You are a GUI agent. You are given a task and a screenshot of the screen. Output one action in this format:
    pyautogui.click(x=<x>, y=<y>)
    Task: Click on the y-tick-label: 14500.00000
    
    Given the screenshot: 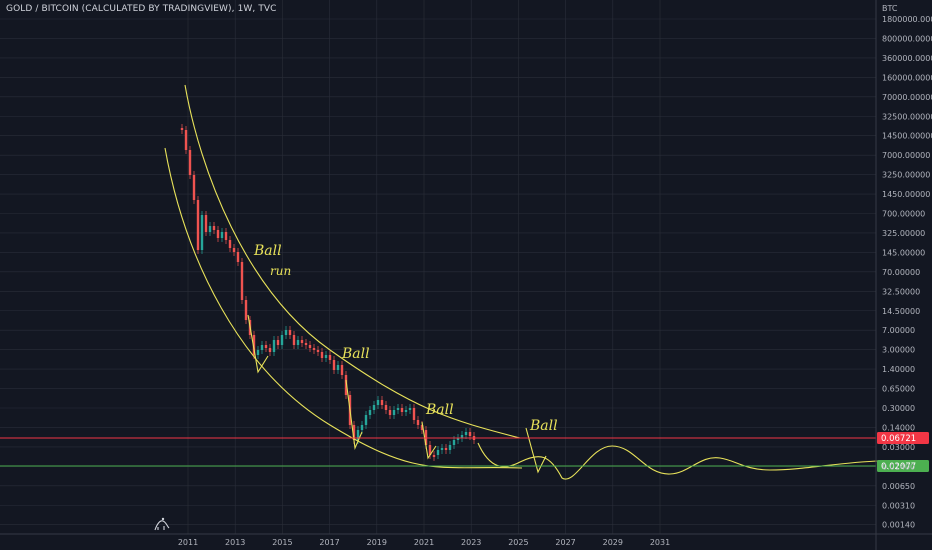 What is the action you would take?
    pyautogui.click(x=907, y=136)
    